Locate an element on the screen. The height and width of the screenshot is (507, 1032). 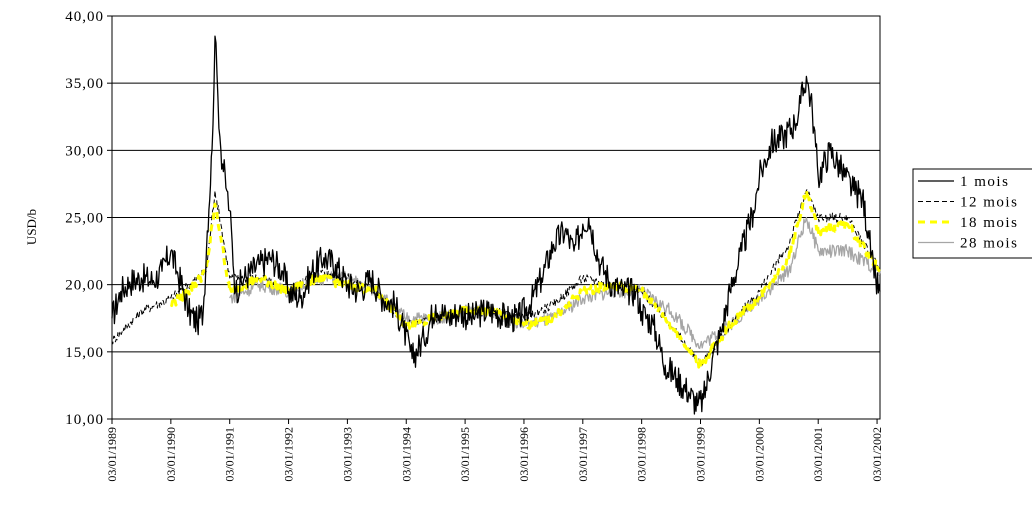
legend-label: 12 mois is located at coordinates (989, 203).